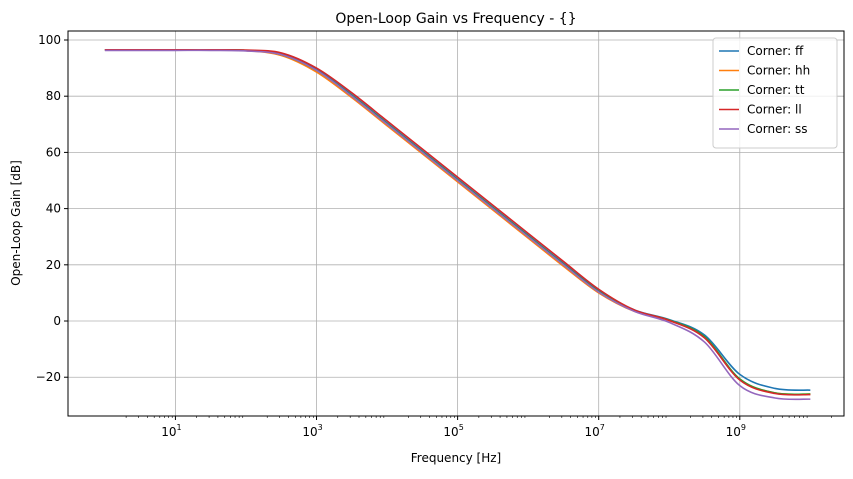 This screenshot has height=479, width=853. Describe the element at coordinates (777, 129) in the screenshot. I see `legend-label: Corner: ss` at that location.